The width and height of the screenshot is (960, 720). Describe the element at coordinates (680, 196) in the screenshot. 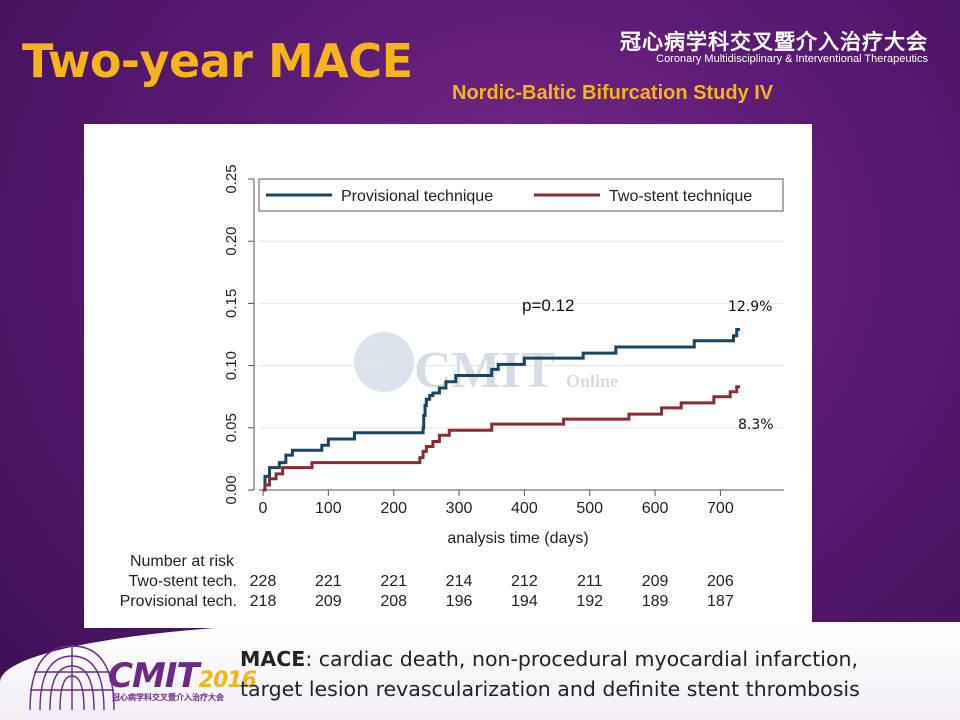

I see `legend-label-two-stent: Two-stent technique` at that location.